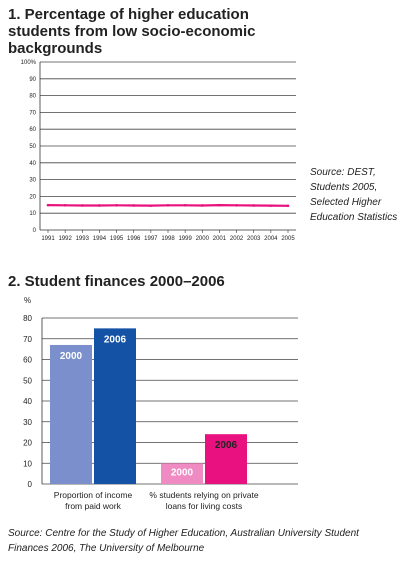 This screenshot has height=566, width=407. I want to click on chart1-xtick-label: 2004, so click(271, 239).